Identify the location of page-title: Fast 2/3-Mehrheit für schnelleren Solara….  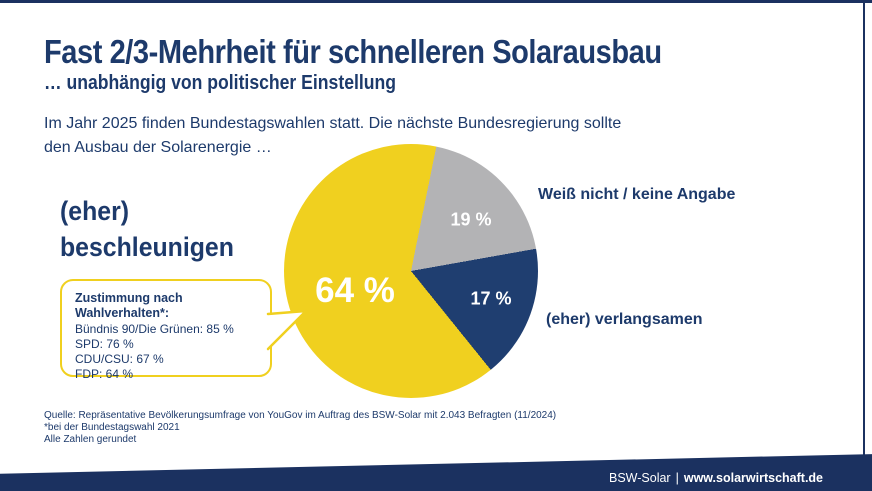
(353, 51).